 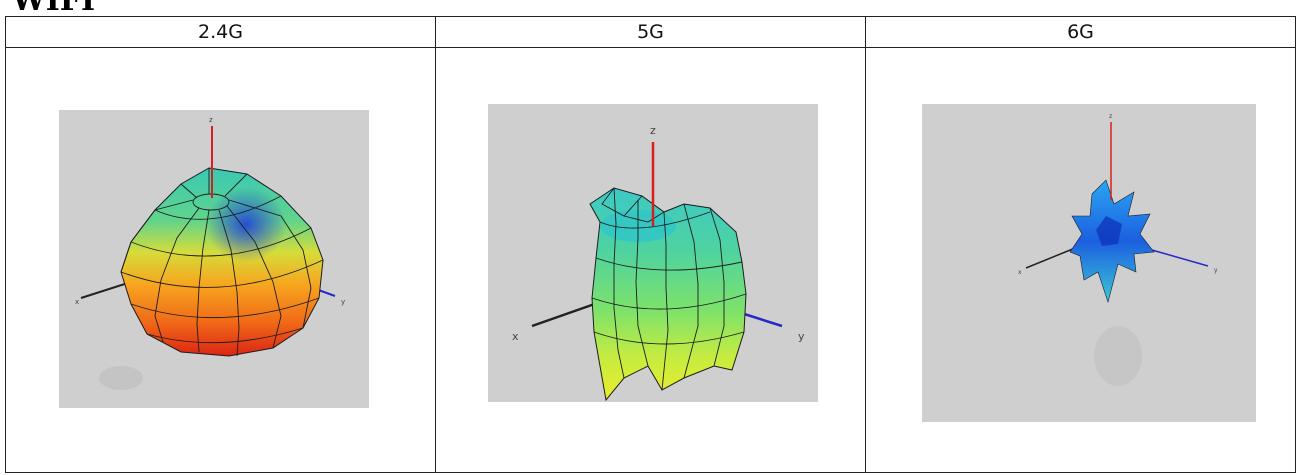 I want to click on x-axis-line, so click(x=1053, y=257).